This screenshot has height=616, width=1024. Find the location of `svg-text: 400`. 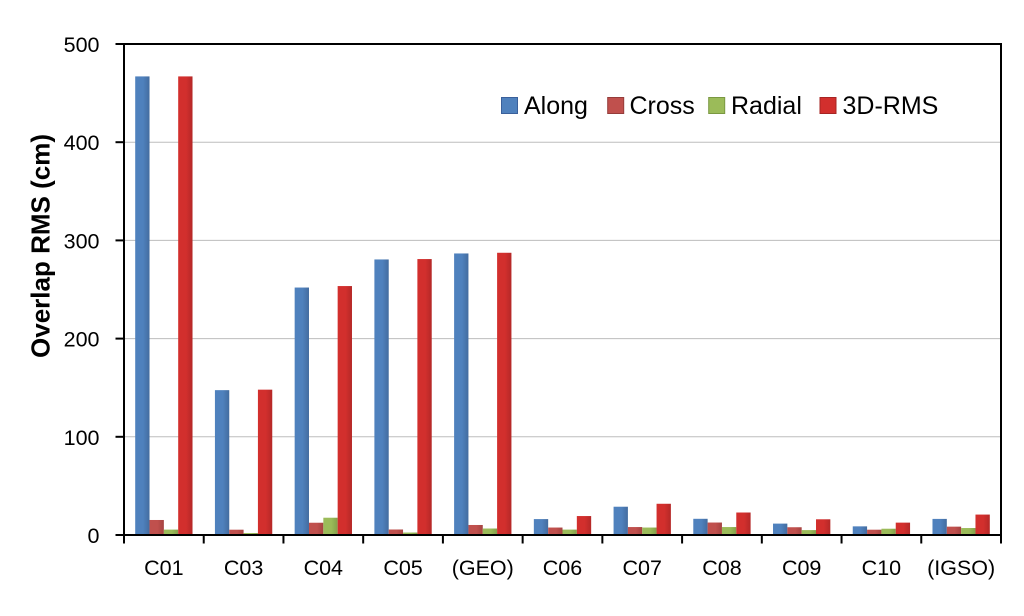

svg-text: 400 is located at coordinates (82, 143).